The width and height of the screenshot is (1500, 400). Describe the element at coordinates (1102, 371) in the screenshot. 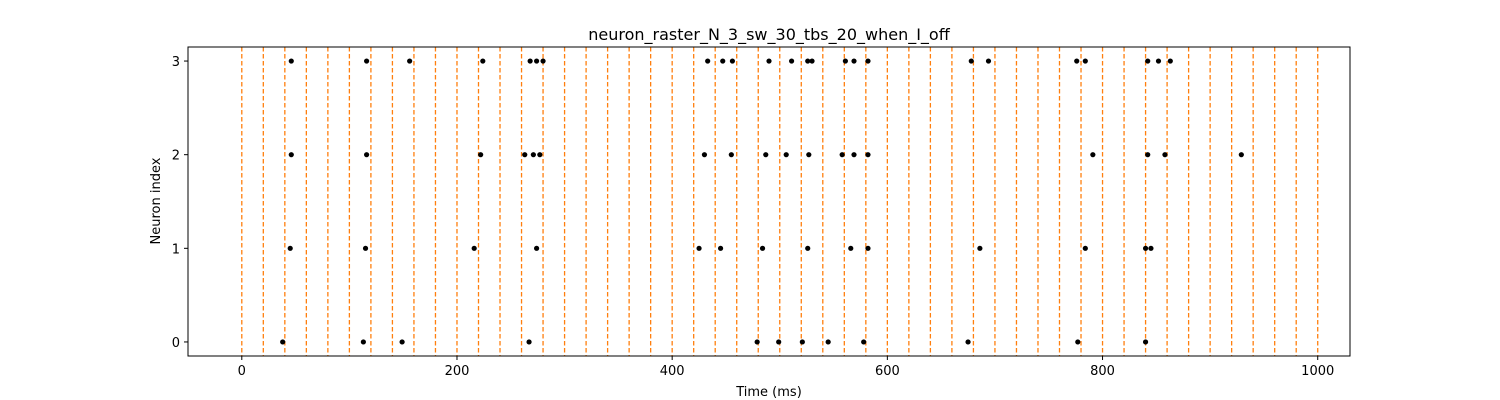

I see `x-tick-label: 800` at that location.